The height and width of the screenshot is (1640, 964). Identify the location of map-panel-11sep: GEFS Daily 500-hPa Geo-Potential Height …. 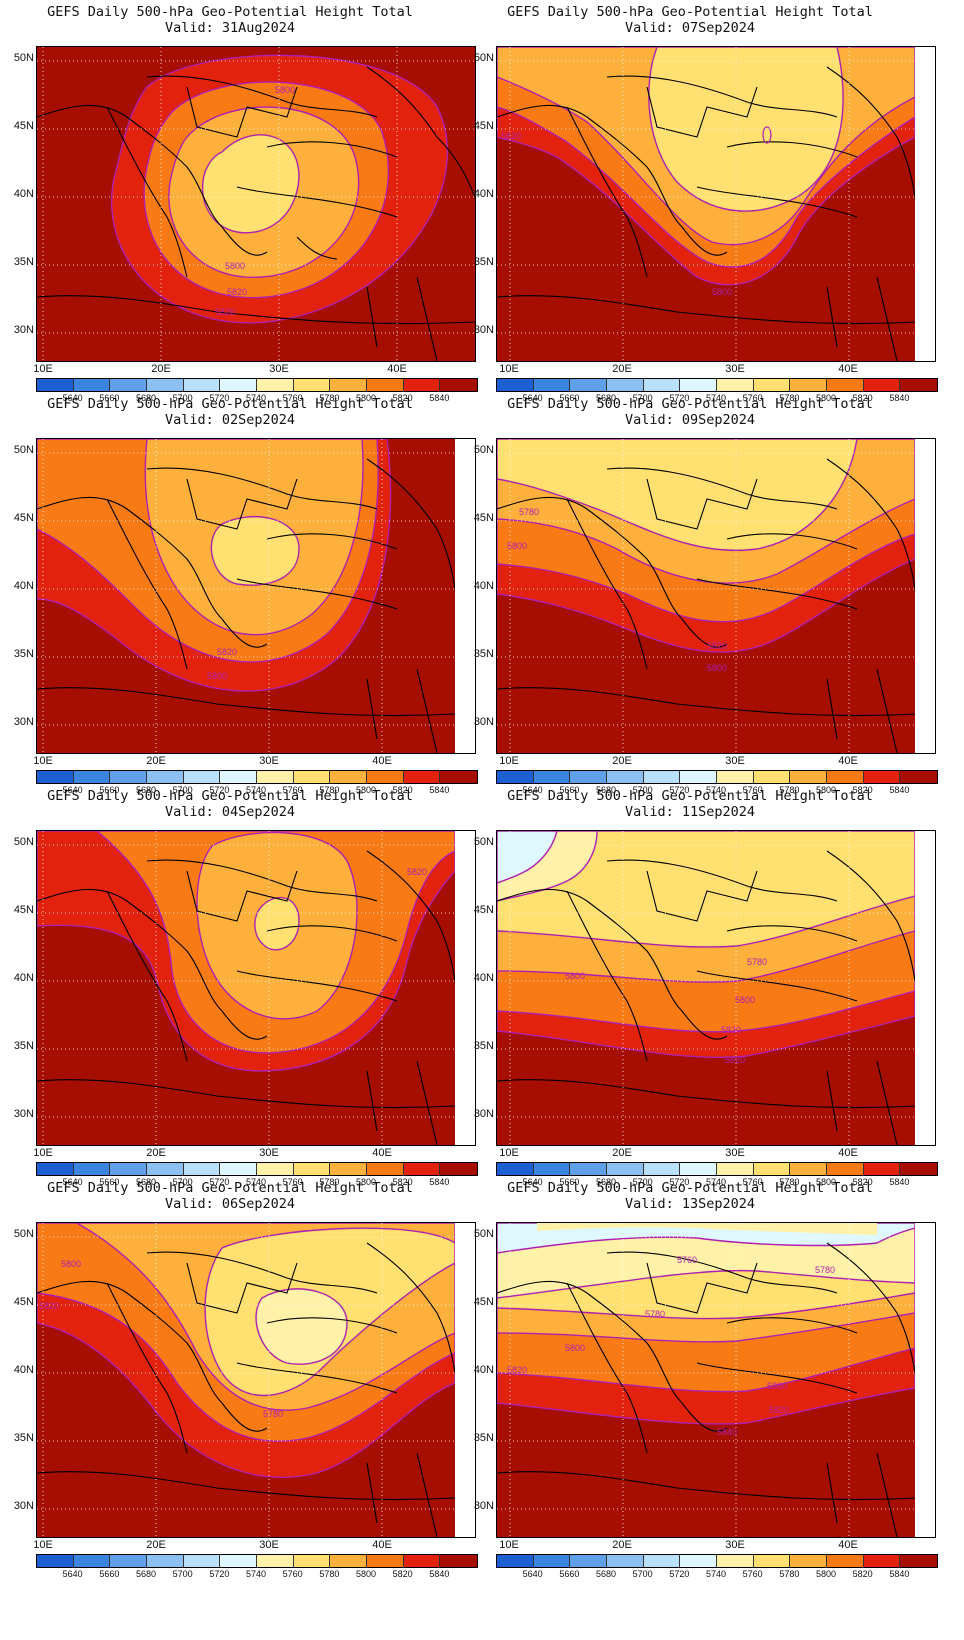
(699, 989).